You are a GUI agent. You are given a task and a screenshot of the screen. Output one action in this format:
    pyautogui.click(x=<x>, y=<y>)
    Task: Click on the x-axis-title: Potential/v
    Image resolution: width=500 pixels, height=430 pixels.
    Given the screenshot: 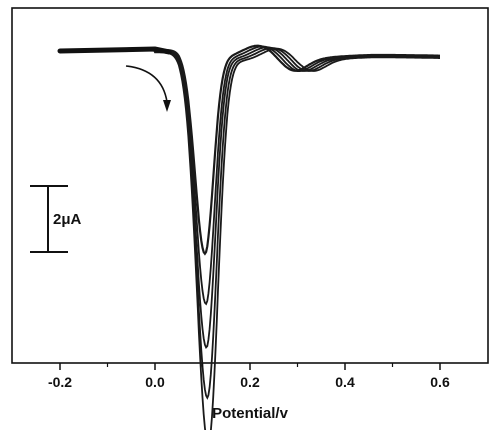 What is the action you would take?
    pyautogui.click(x=250, y=413)
    